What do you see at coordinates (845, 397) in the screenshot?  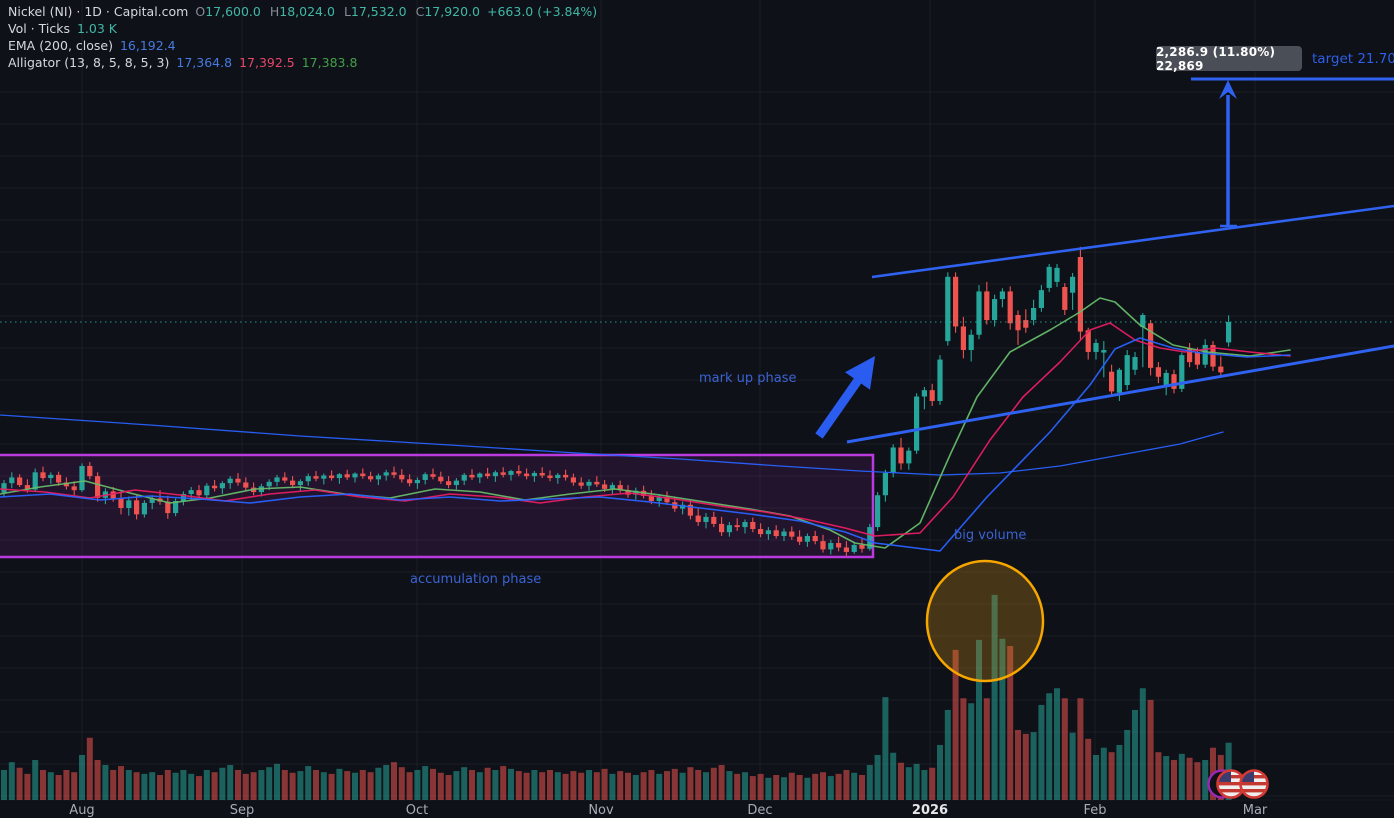 I see `markup-arrow` at bounding box center [845, 397].